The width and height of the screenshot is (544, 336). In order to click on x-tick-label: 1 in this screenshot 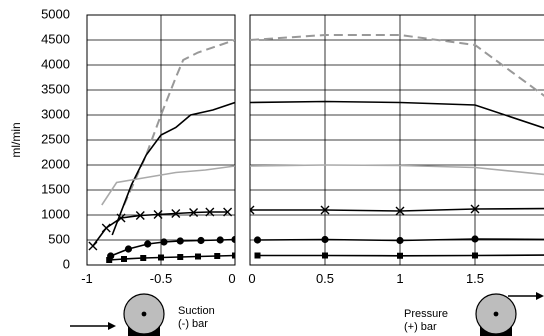, I will do `click(399, 278)`.